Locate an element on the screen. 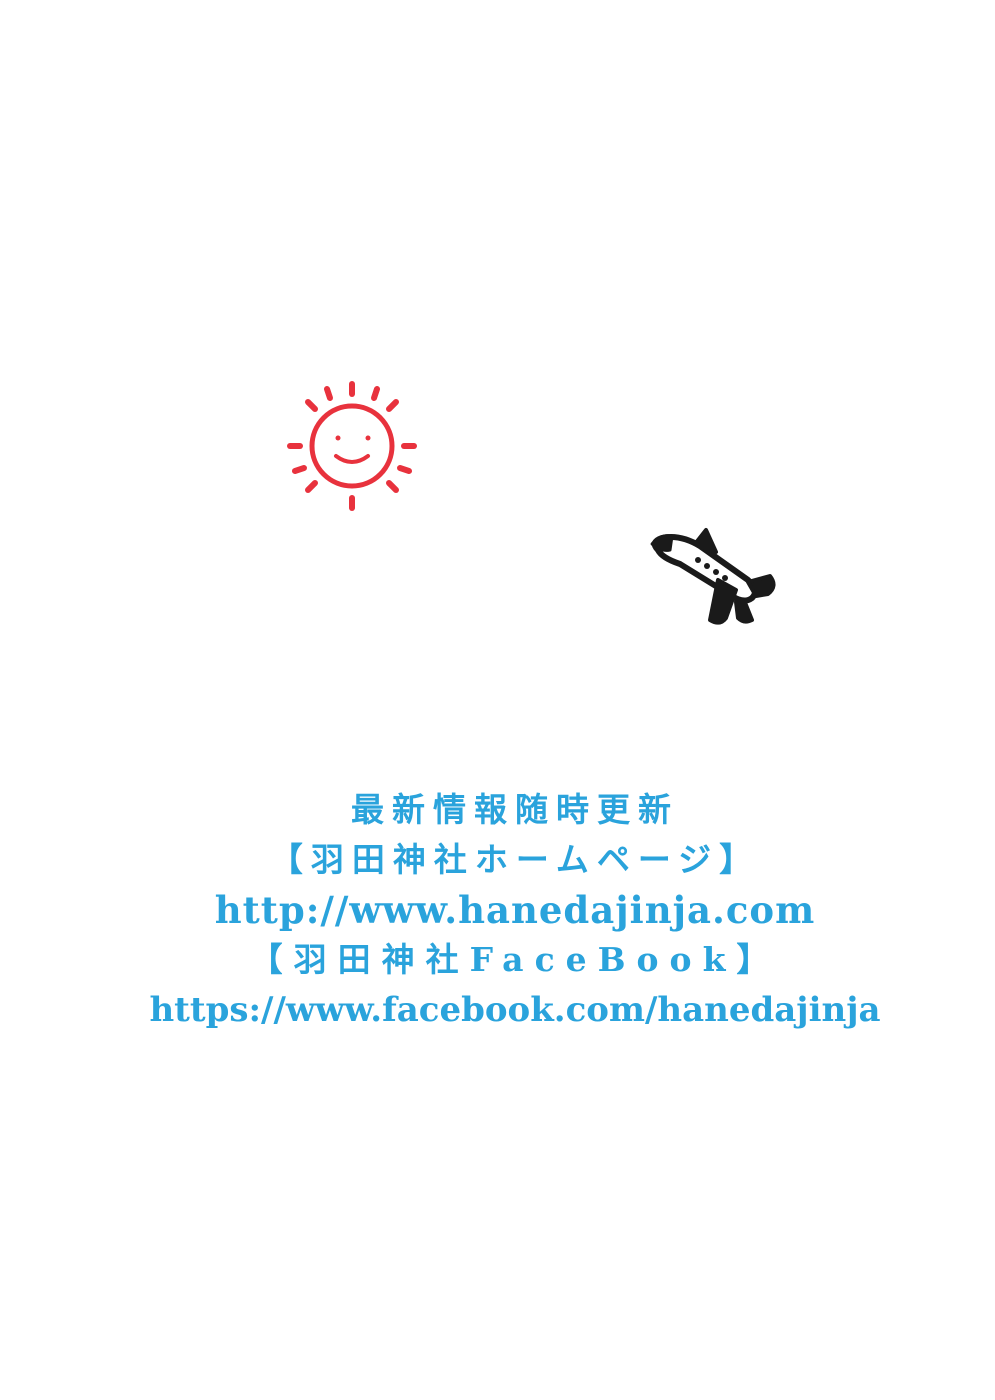  facebook-url: https://www.facebook.com/hanedajinja is located at coordinates (515, 1010).